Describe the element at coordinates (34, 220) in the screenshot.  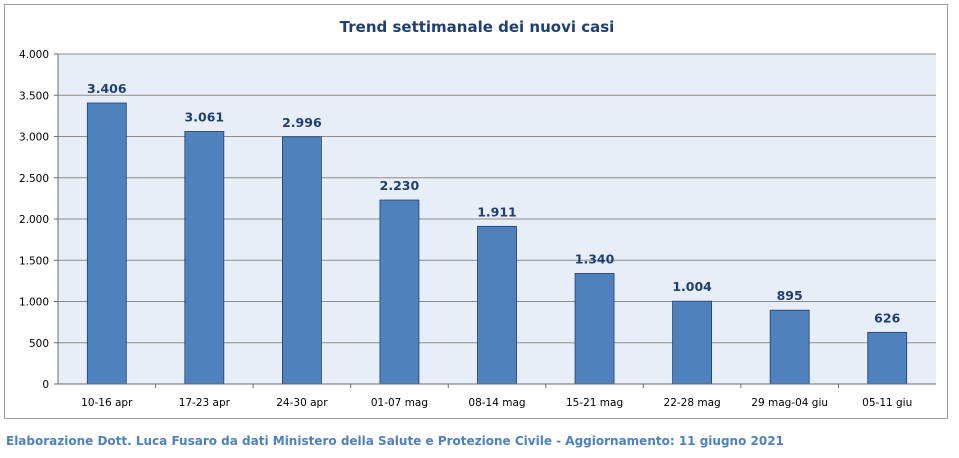
I see `y-tick-label: 2.000` at that location.